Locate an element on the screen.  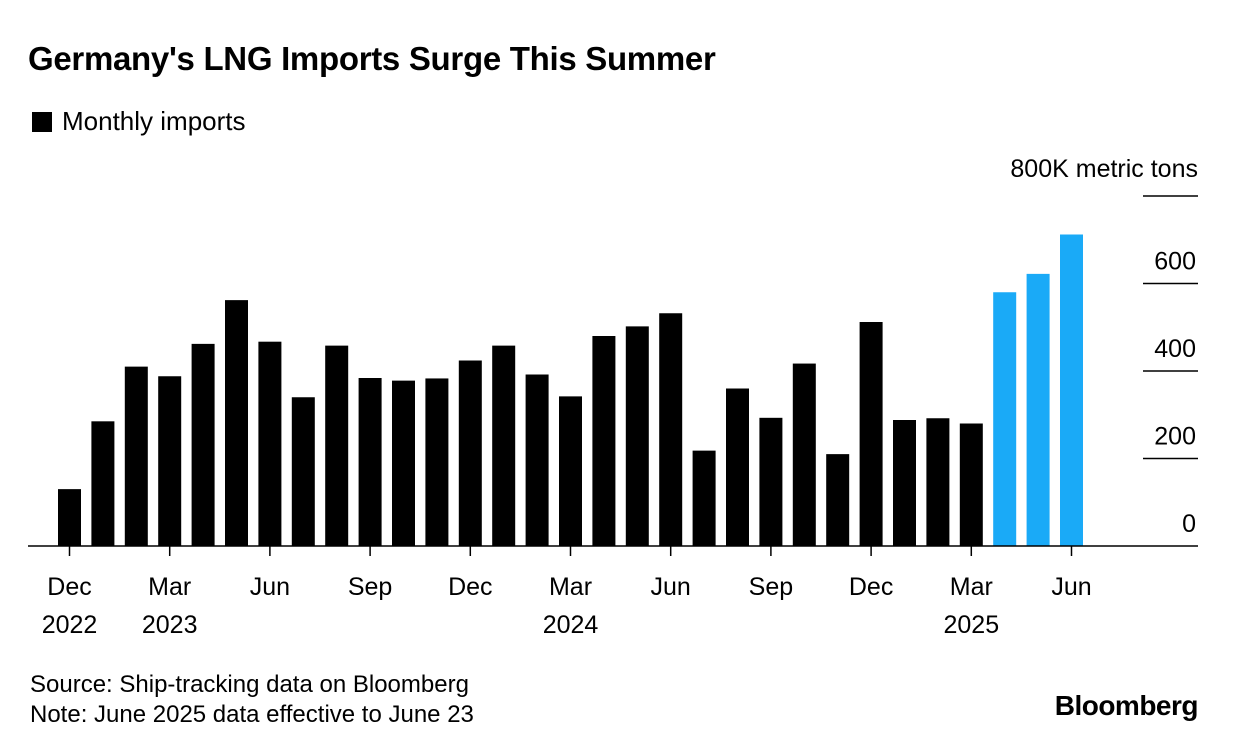
x-tick-year-label: 2025 is located at coordinates (971, 625).